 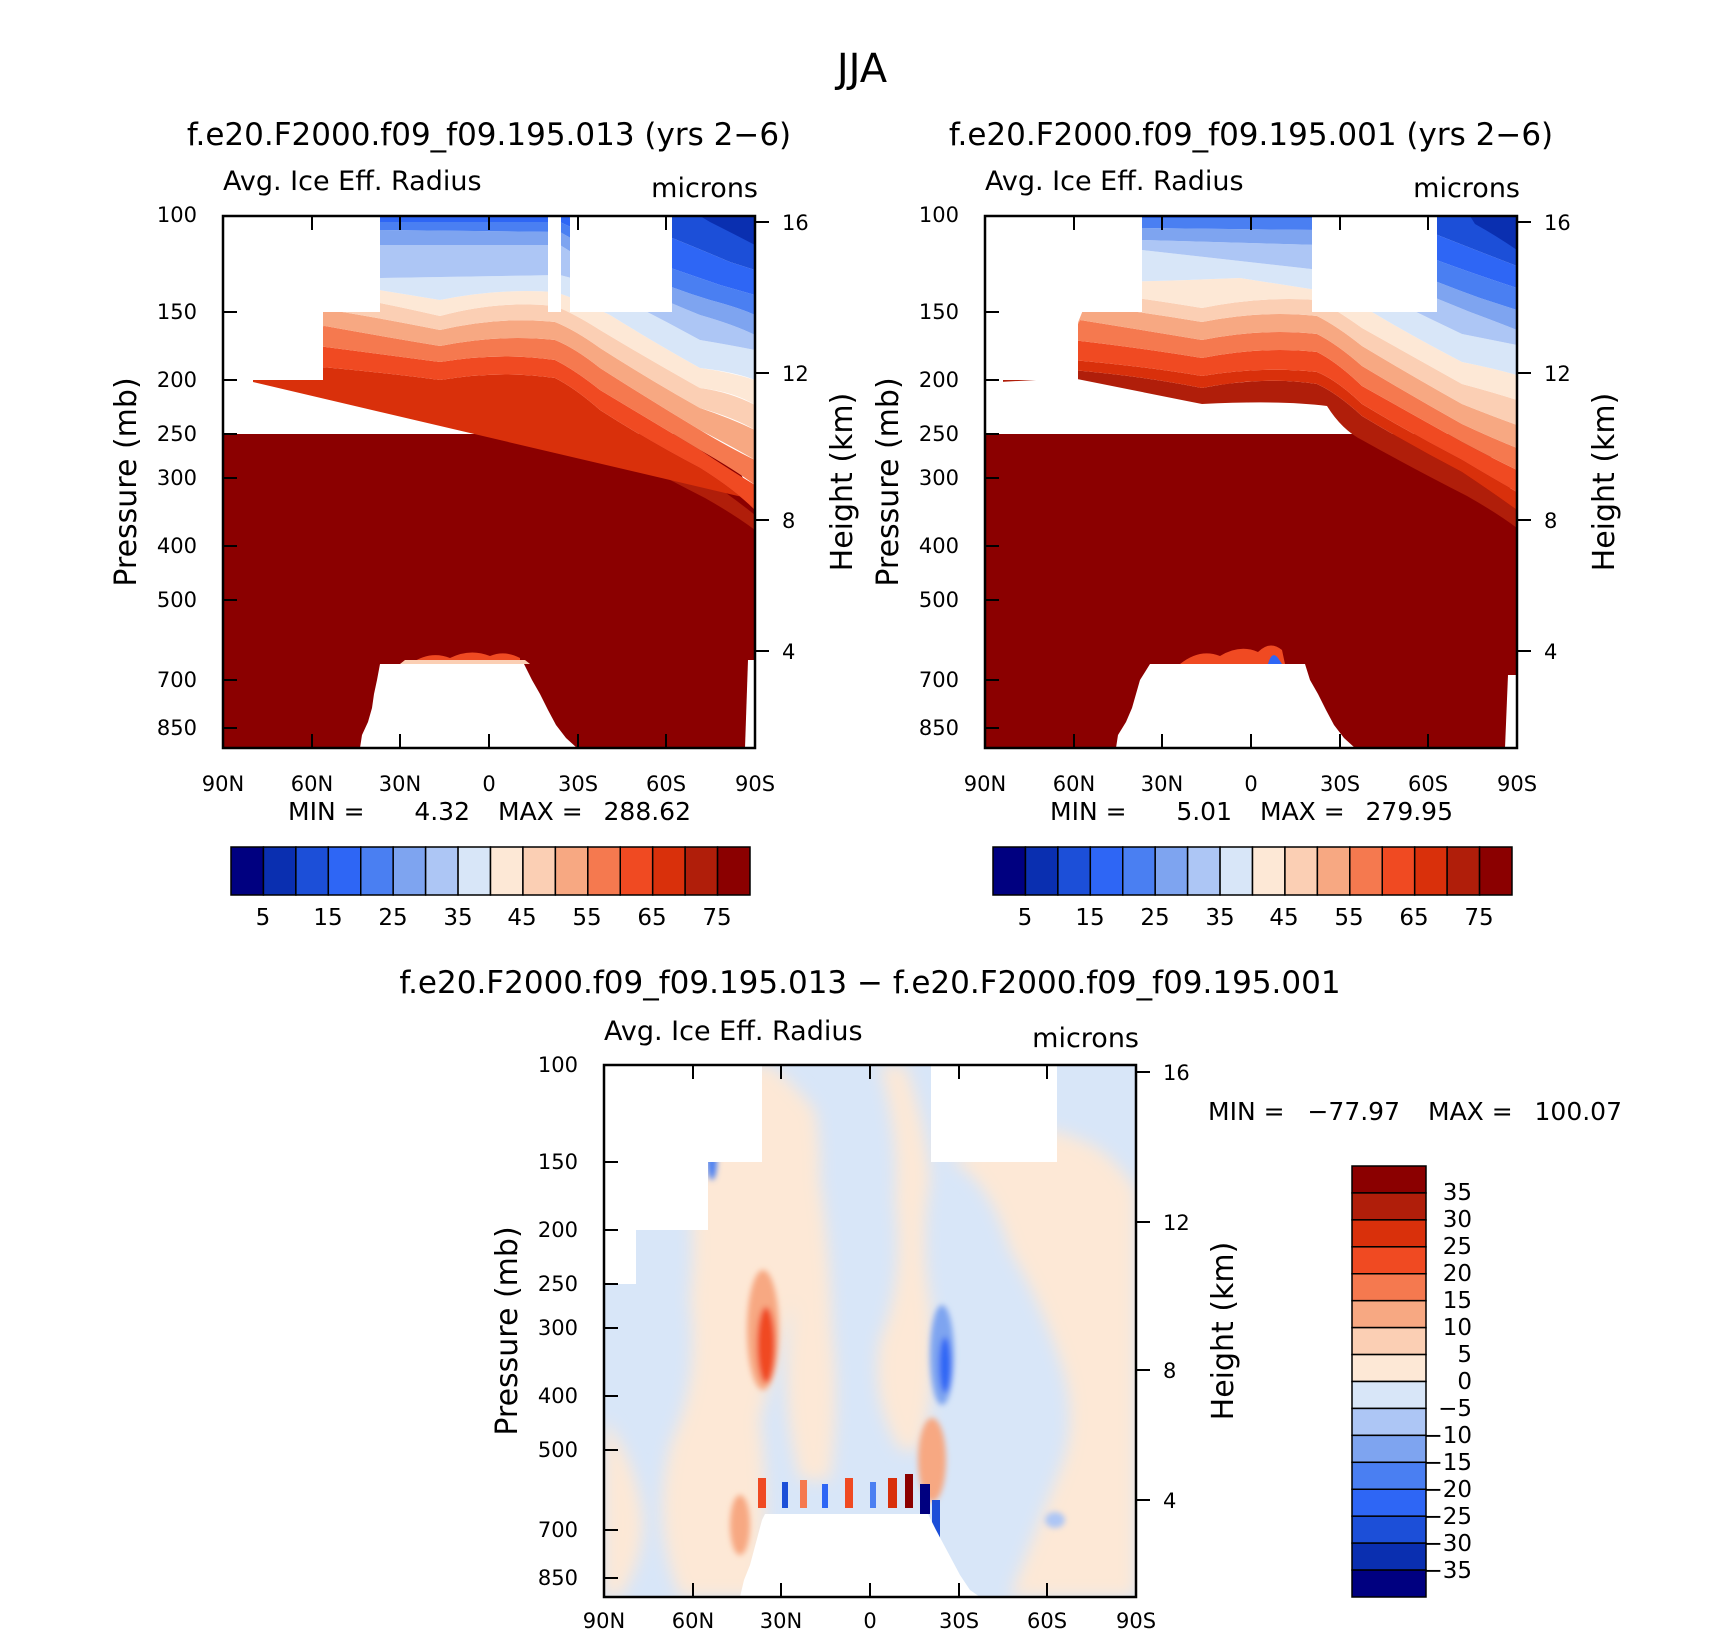 I want to click on surface-stripes, so click(x=849, y=1507).